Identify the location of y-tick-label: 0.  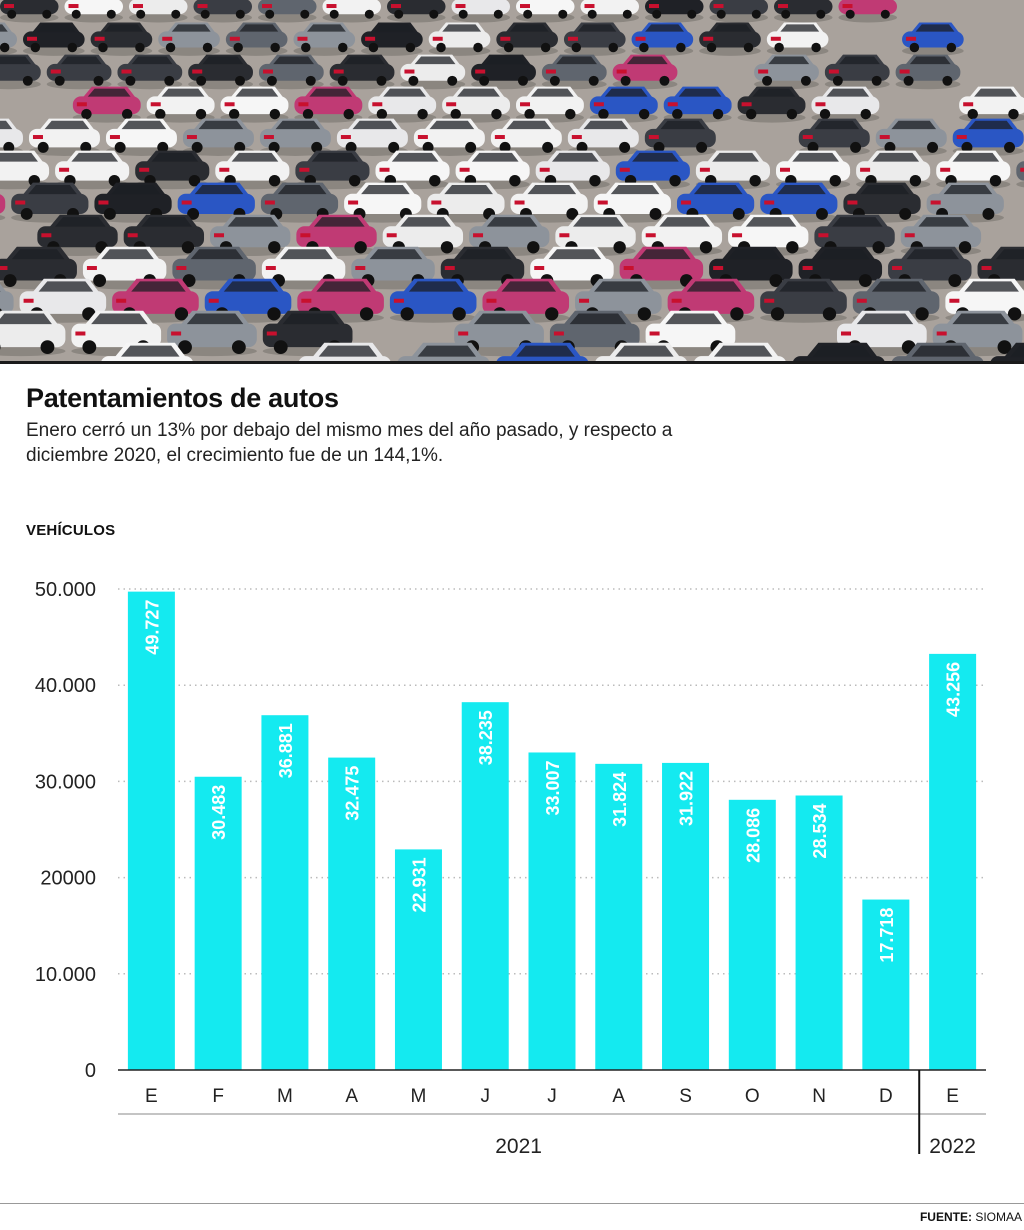
(90, 1071).